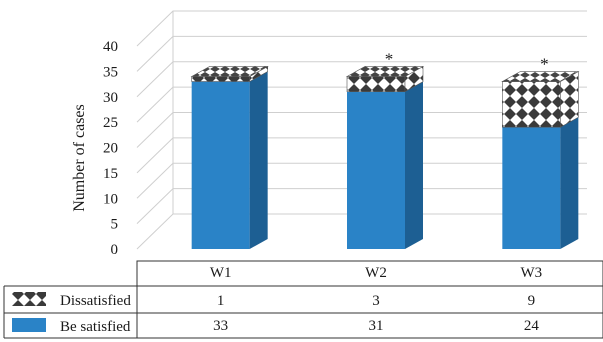  What do you see at coordinates (385, 71) in the screenshot?
I see `bar-top-w2` at bounding box center [385, 71].